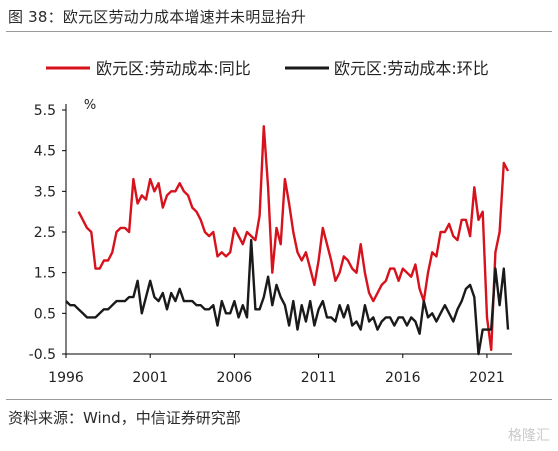 Image resolution: width=558 pixels, height=451 pixels. What do you see at coordinates (42, 355) in the screenshot?
I see `y-tick-label: -0.5` at bounding box center [42, 355].